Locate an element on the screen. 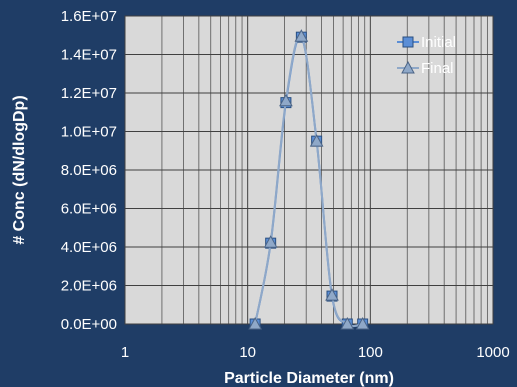  y-tick-label: 1.2E+07 is located at coordinates (89, 93).